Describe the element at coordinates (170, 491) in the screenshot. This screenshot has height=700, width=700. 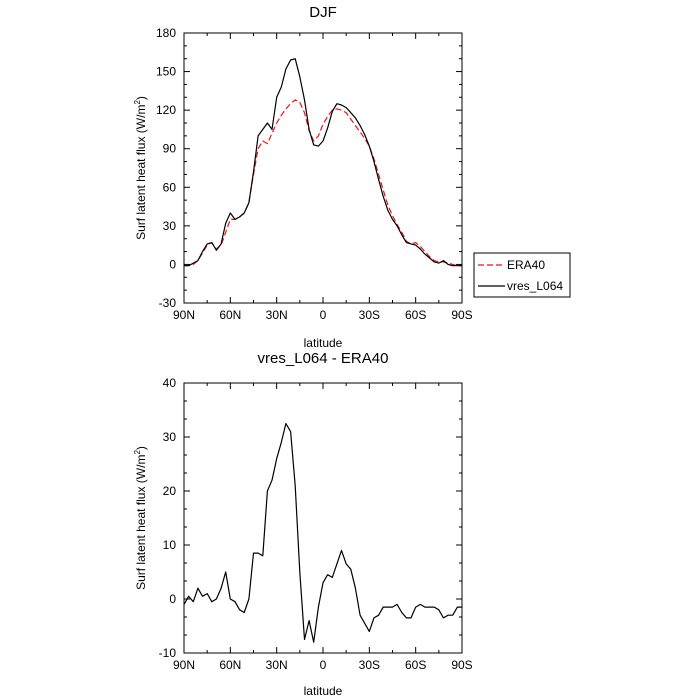
I see `y-tick-label: 20` at that location.